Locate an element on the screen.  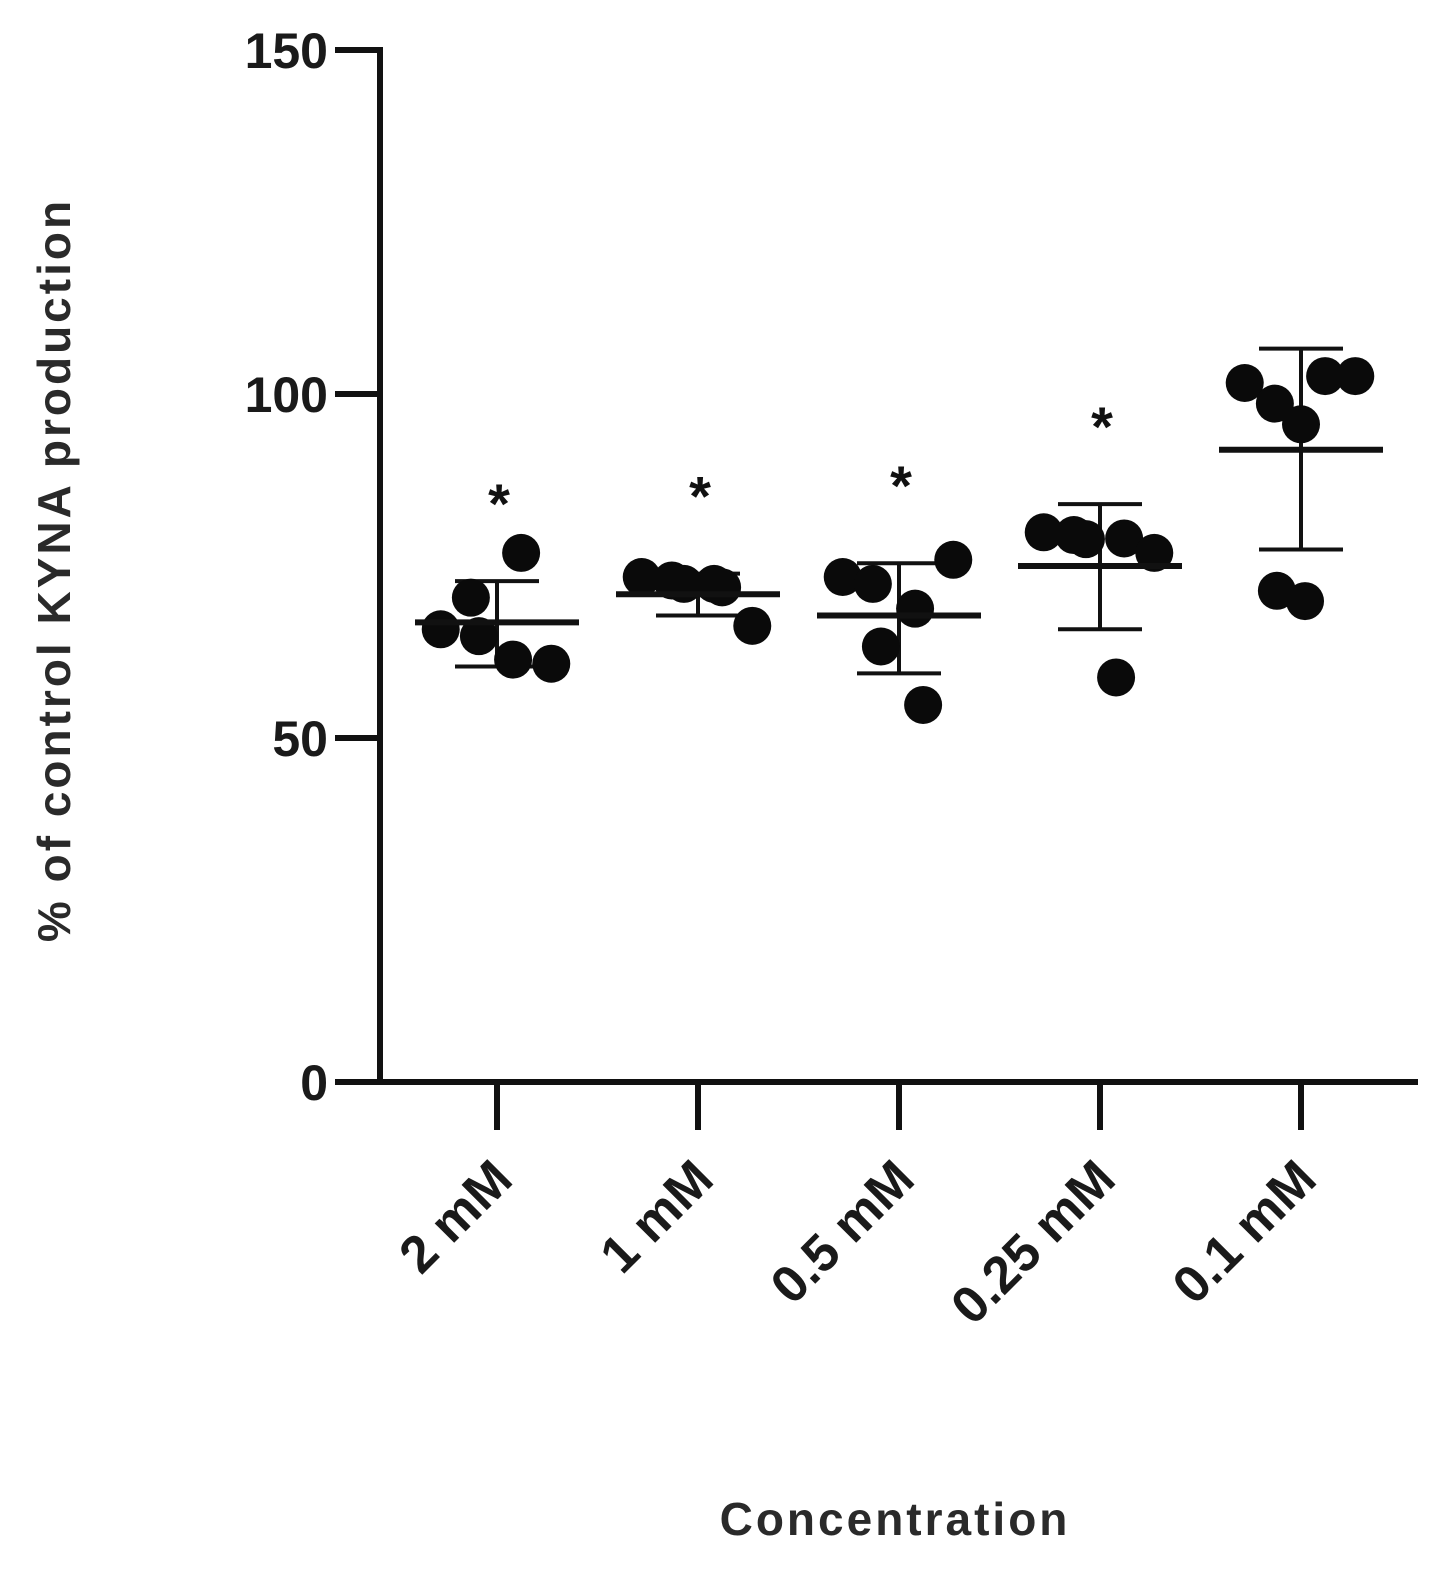
y-tick-label: 50 is located at coordinates (300, 739).